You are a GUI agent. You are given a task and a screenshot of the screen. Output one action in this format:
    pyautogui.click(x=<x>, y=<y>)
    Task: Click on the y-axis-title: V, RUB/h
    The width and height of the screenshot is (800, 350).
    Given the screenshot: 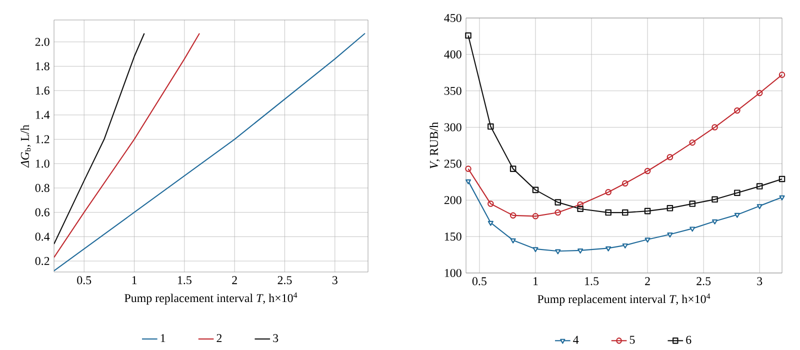 What is the action you would take?
    pyautogui.click(x=435, y=145)
    